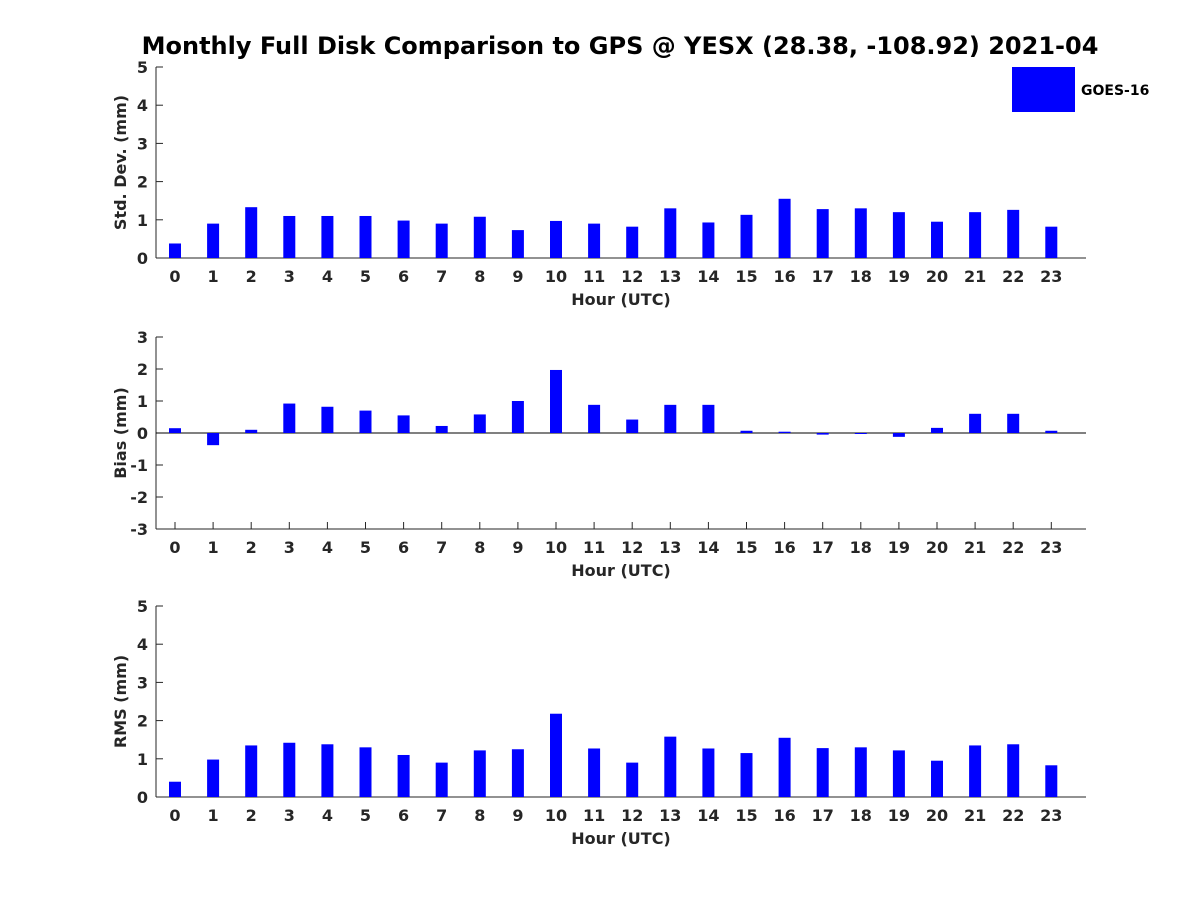 This screenshot has height=900, width=1200. Describe the element at coordinates (120, 162) in the screenshot. I see `y-axis-label: Std. Dev. (mm)` at that location.